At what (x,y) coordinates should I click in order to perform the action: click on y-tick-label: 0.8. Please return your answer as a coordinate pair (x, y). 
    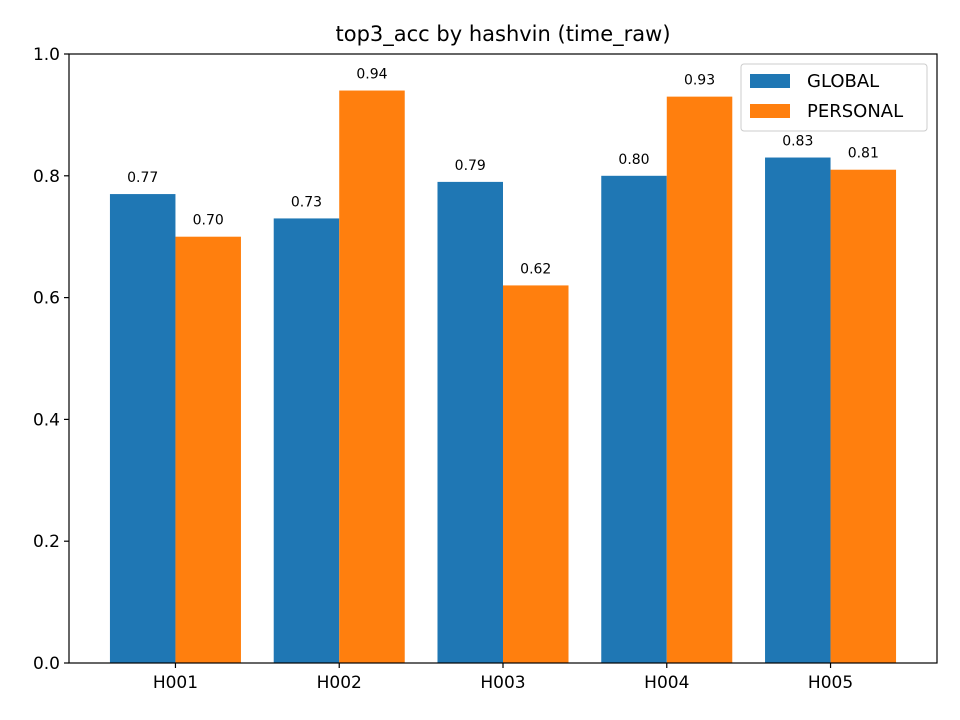
    Looking at the image, I should click on (46, 177).